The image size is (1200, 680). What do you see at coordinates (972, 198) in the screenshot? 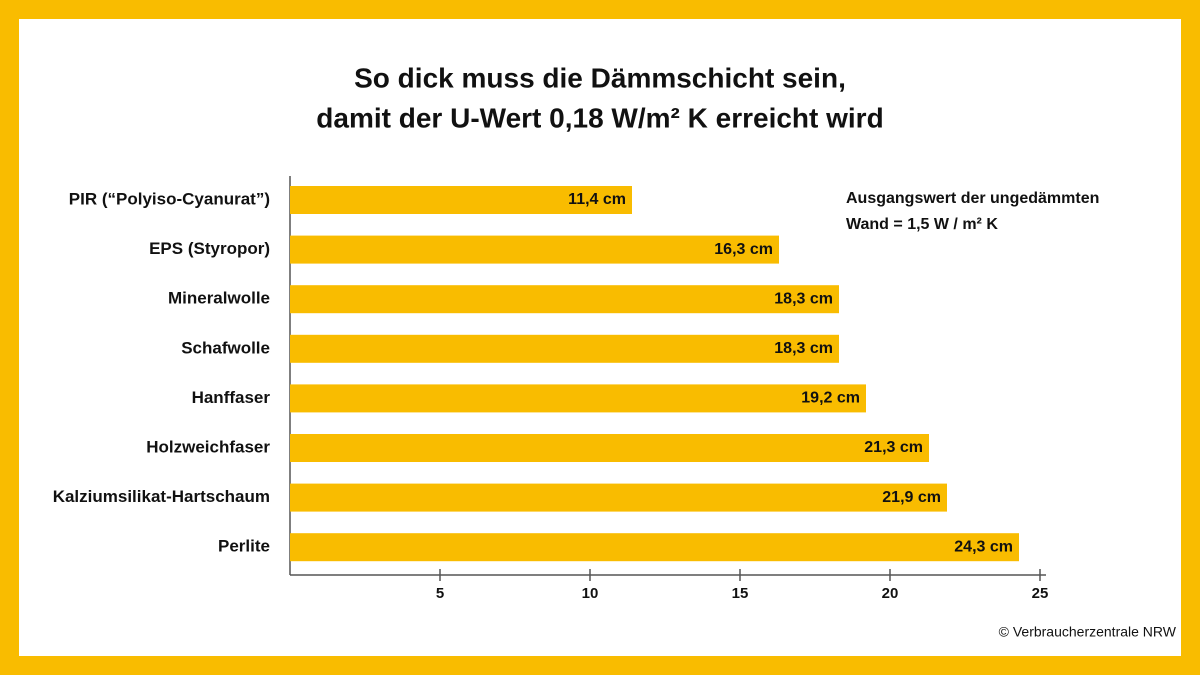
I see `annotation: Ausgangswert der ungedämmten` at bounding box center [972, 198].